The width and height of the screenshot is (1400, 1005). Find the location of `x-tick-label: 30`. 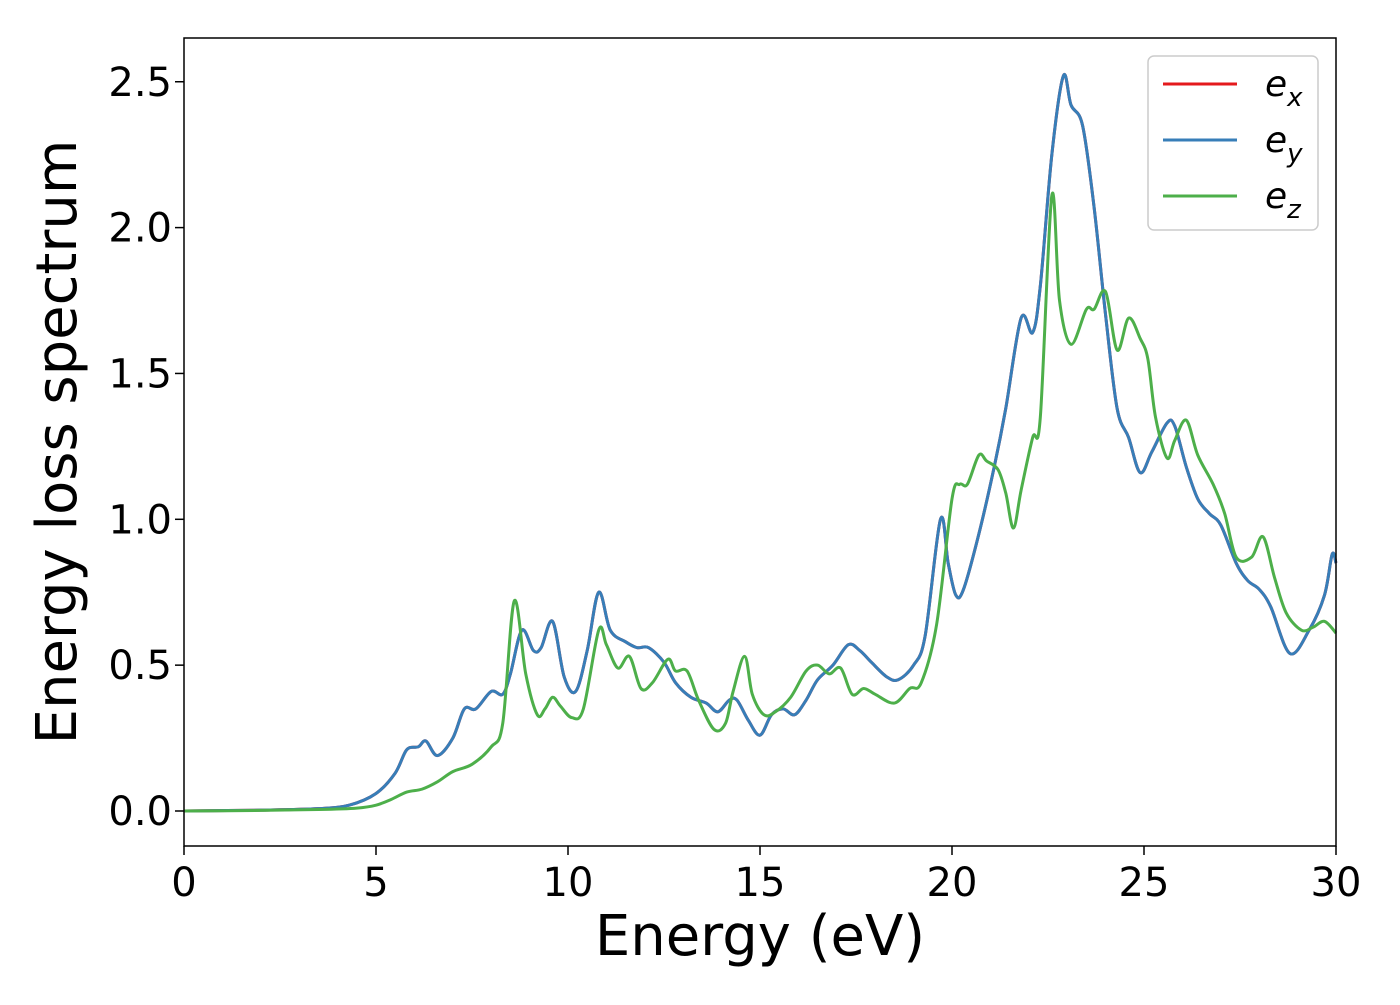

x-tick-label: 30 is located at coordinates (1336, 883).